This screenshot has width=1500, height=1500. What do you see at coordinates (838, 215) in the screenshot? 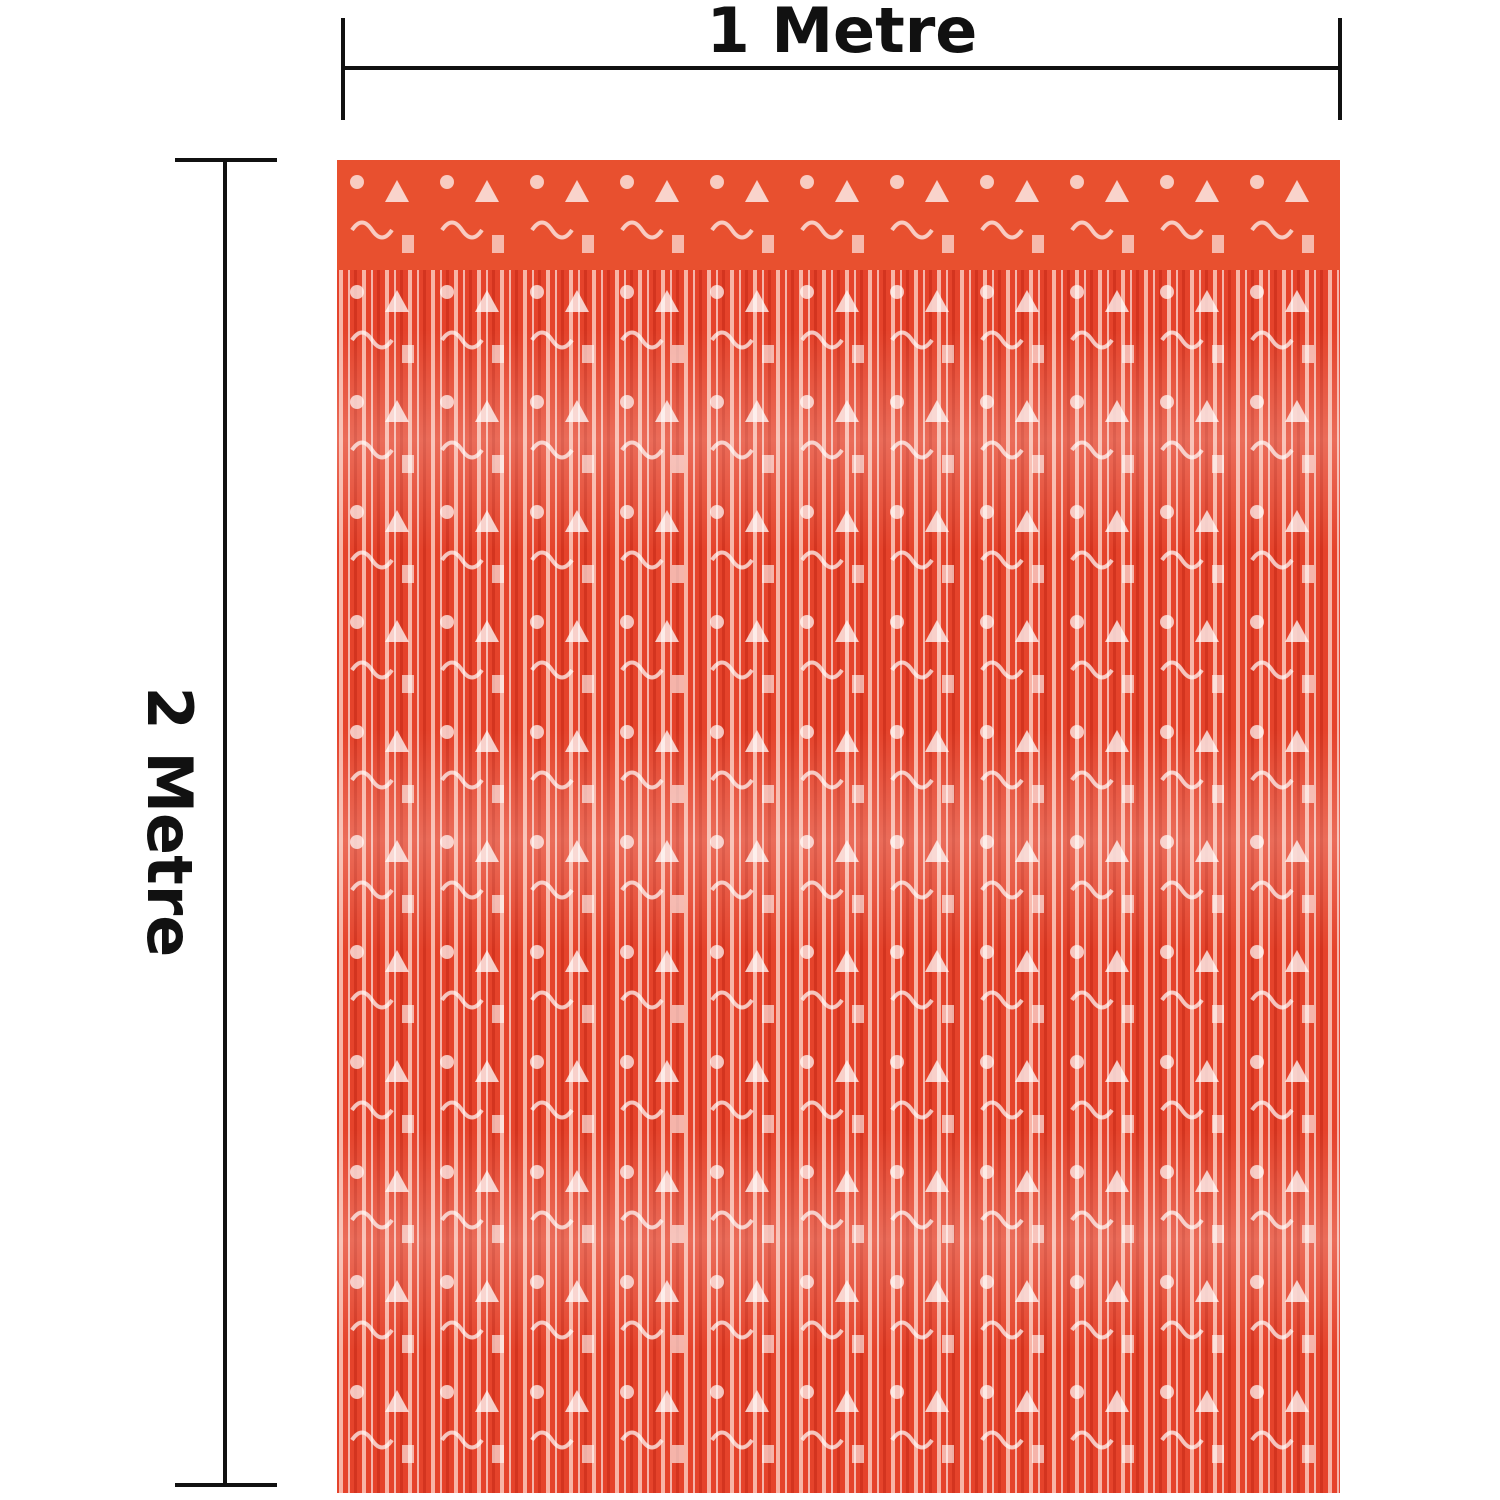
I see `curtain-header-pattern` at bounding box center [838, 215].